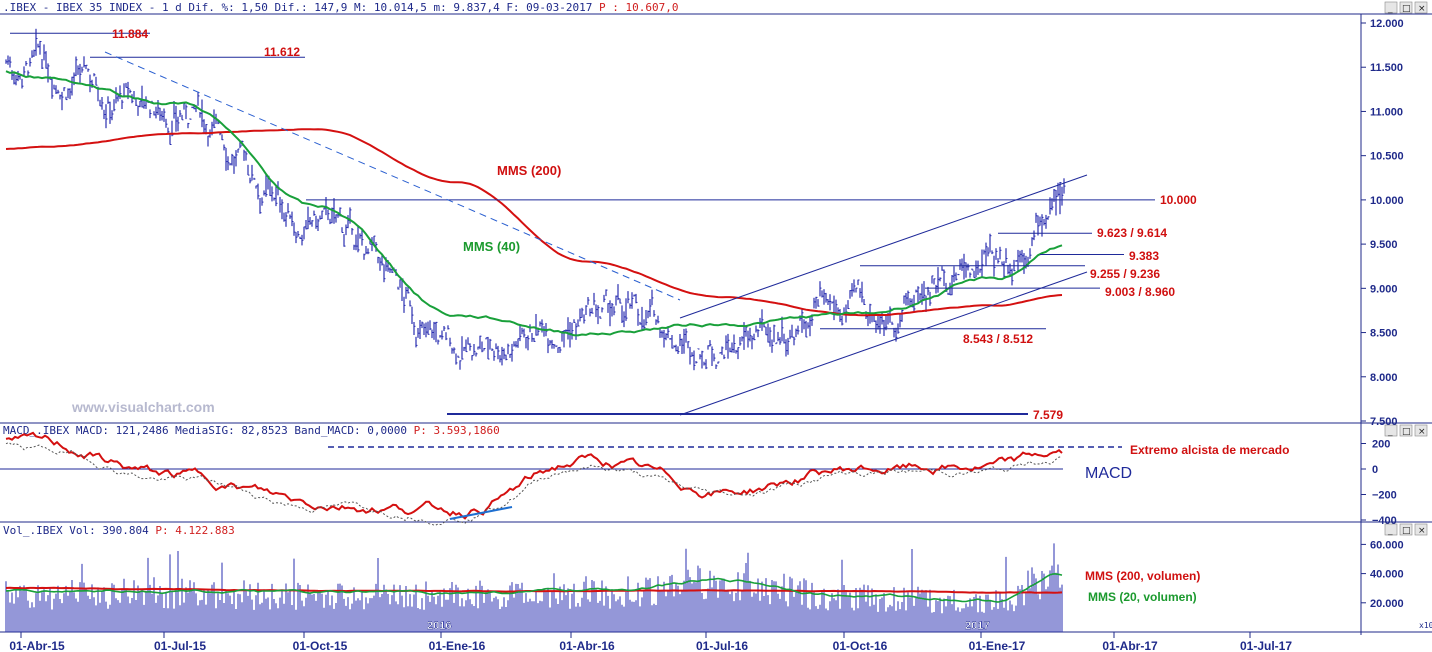 Image resolution: width=1432 pixels, height=652 pixels. What do you see at coordinates (529, 170) in the screenshot?
I see `mms200-label: MMS (200)` at bounding box center [529, 170].